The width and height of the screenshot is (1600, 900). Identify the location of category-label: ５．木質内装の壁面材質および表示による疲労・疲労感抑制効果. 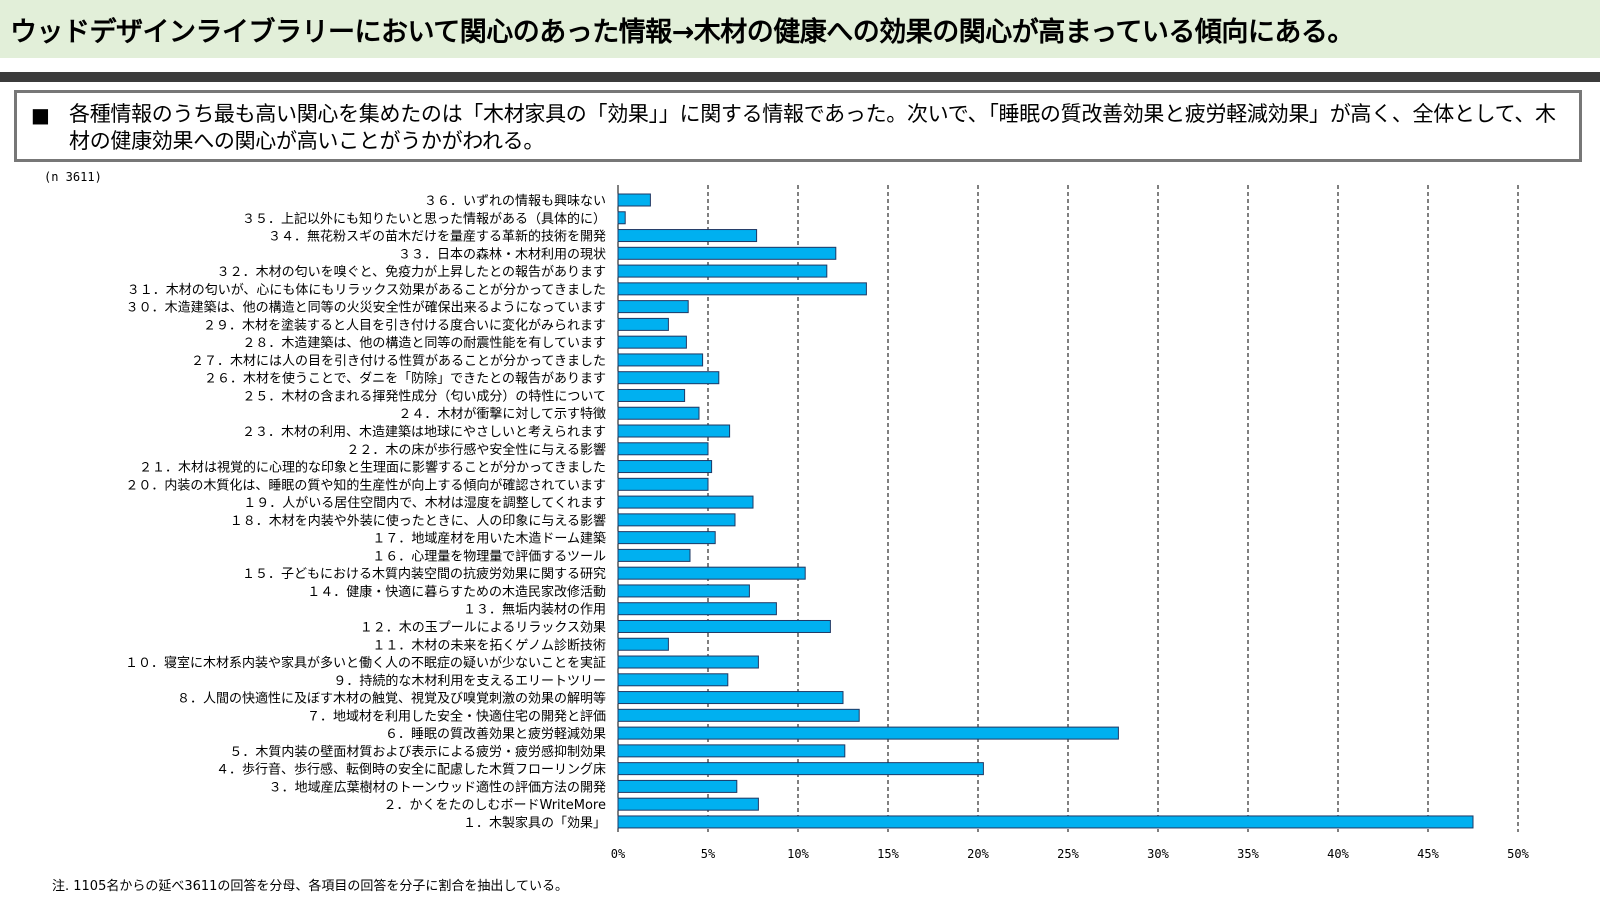
(417, 752).